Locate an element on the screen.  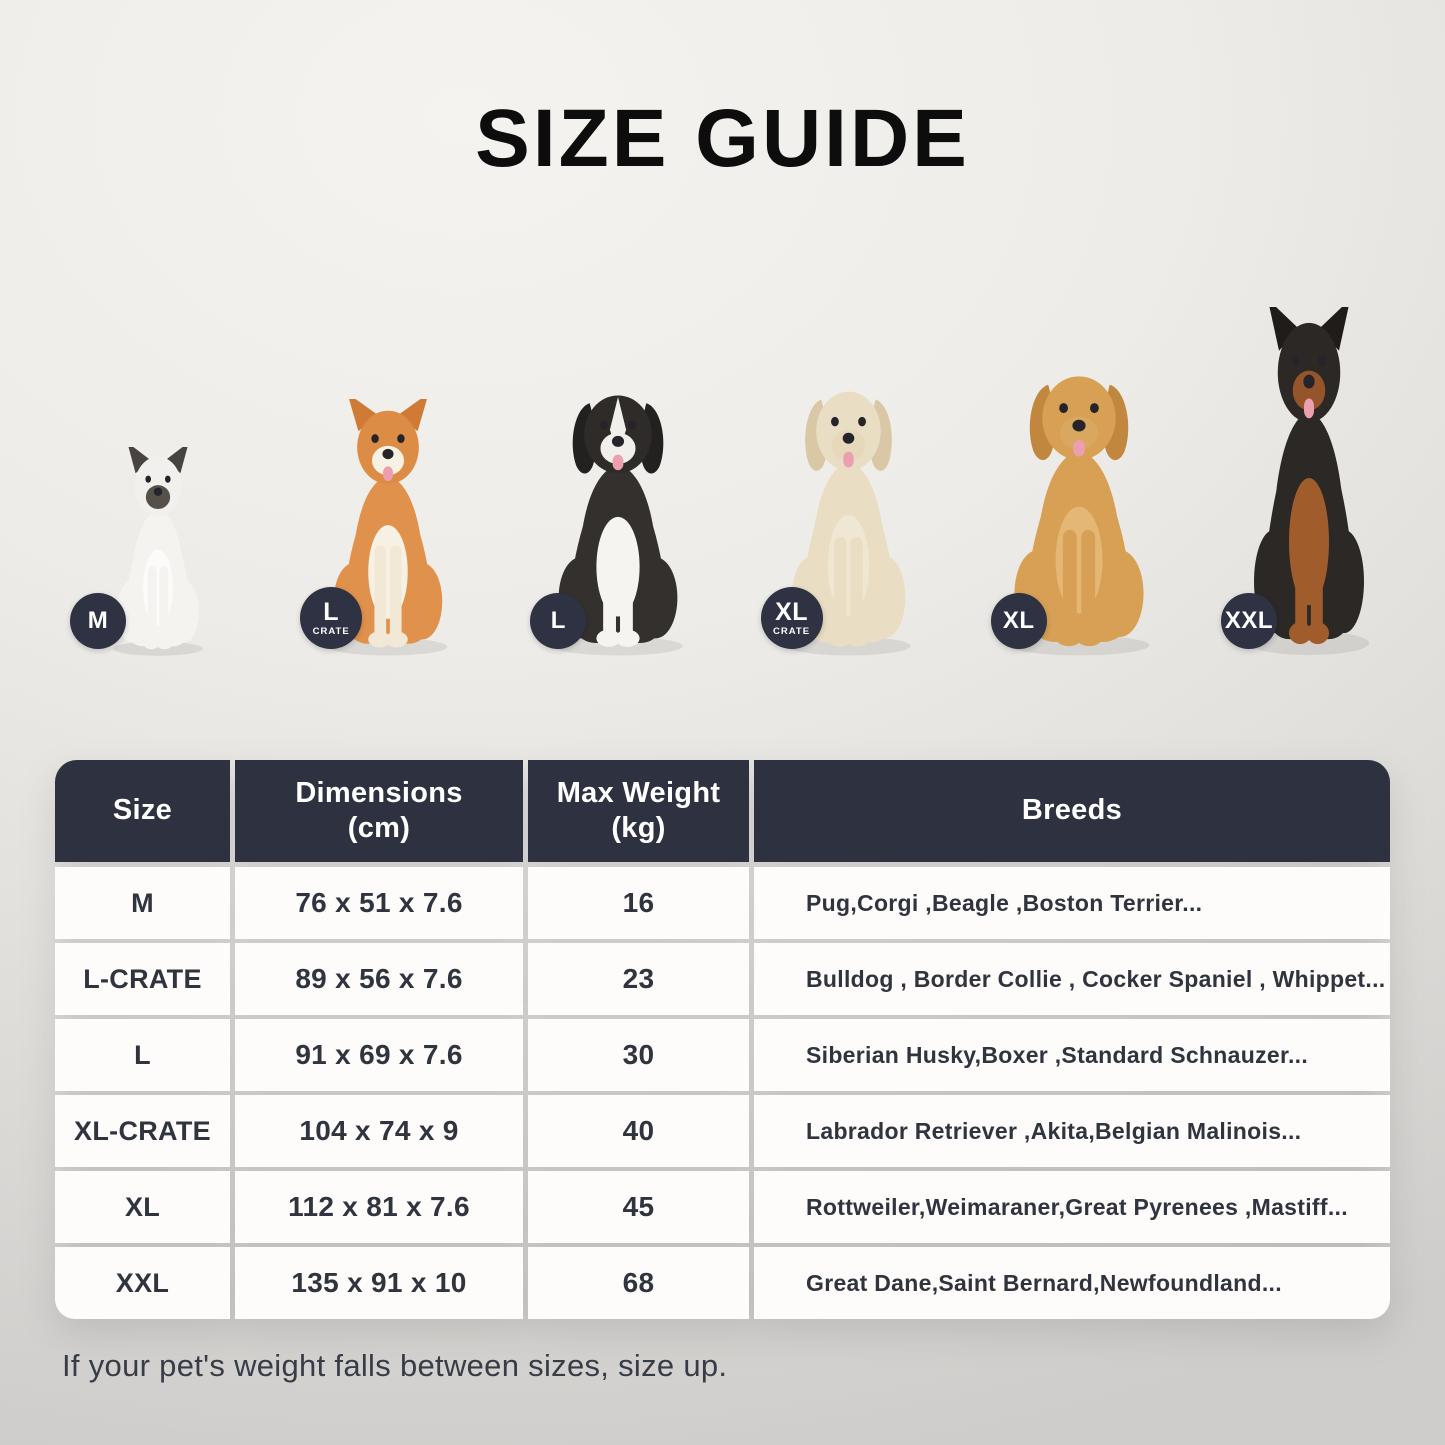
dimensions-cell: 89 x 56 x 7.6 is located at coordinates (379, 979).